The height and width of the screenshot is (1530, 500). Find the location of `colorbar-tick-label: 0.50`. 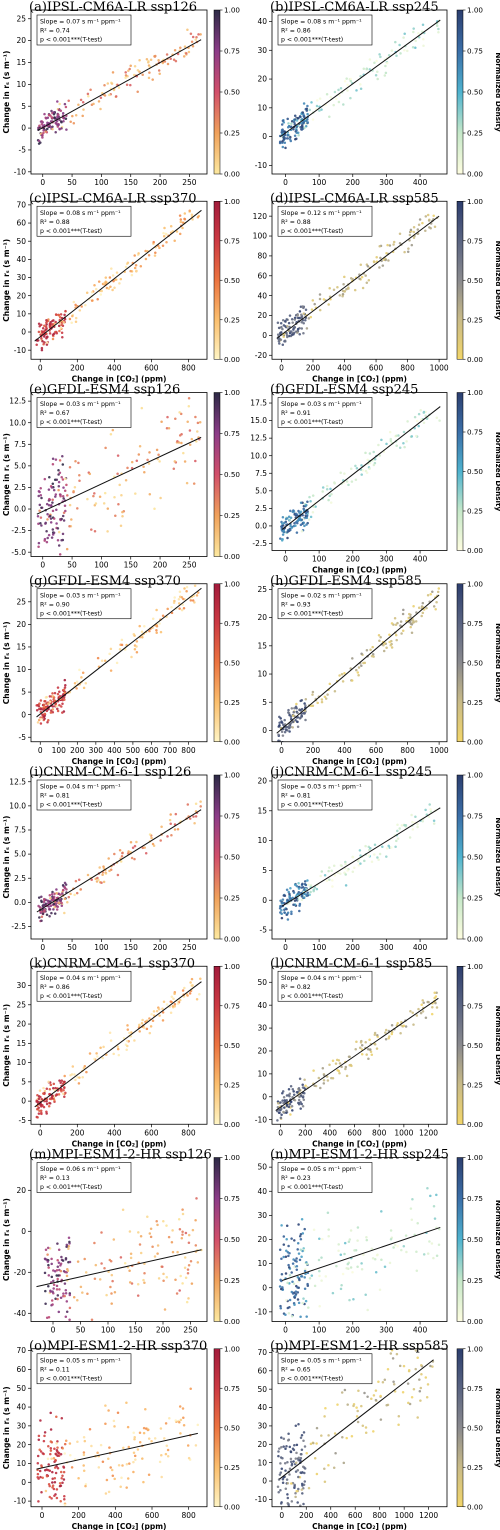

colorbar-tick-label: 0.50 is located at coordinates (475, 280).